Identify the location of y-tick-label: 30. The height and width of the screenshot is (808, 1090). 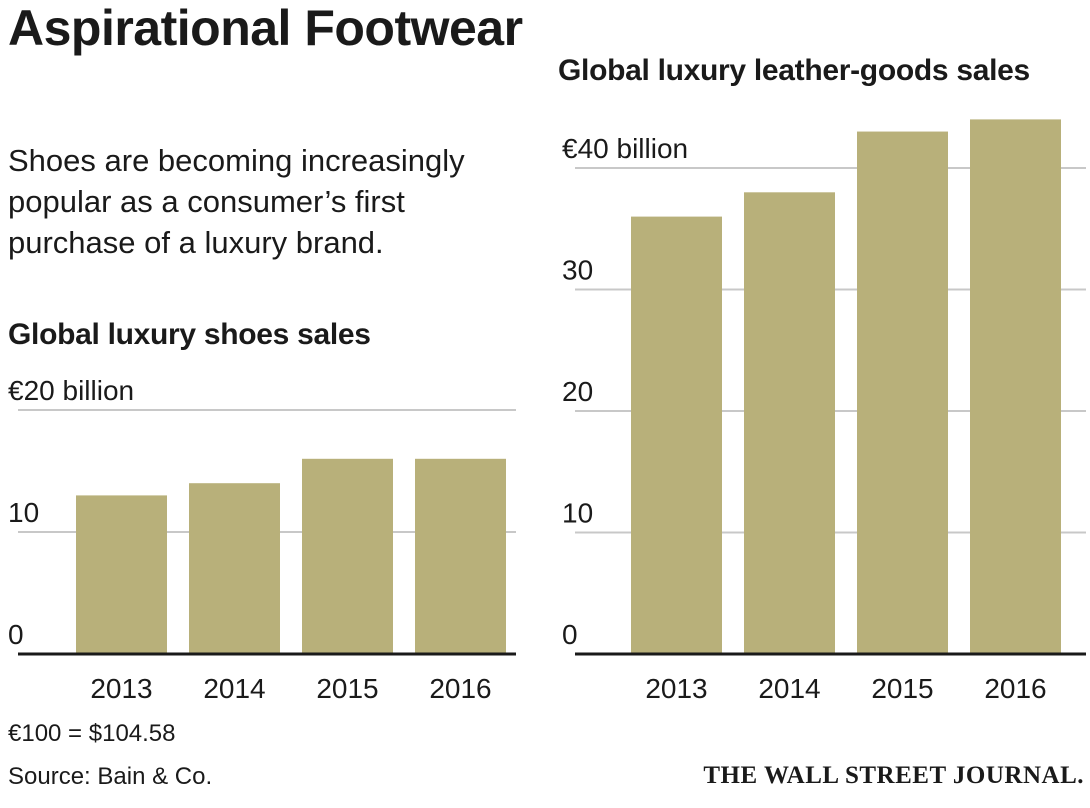
(577, 270).